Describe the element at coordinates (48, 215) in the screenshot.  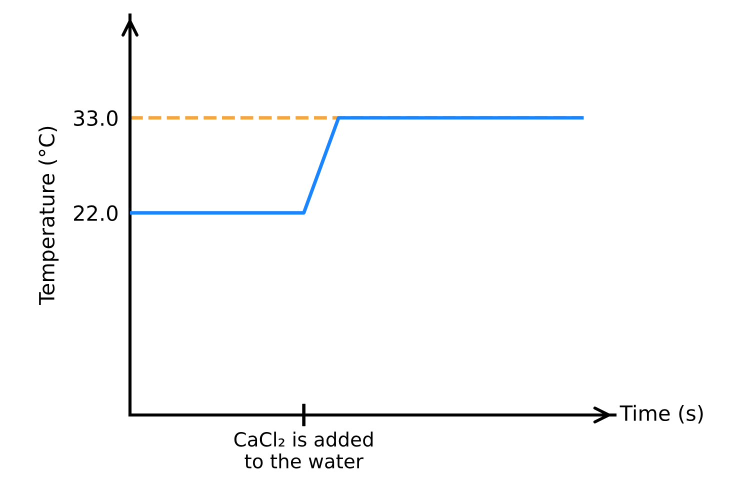
I see `y-axis-title: Temperature (°C)` at that location.